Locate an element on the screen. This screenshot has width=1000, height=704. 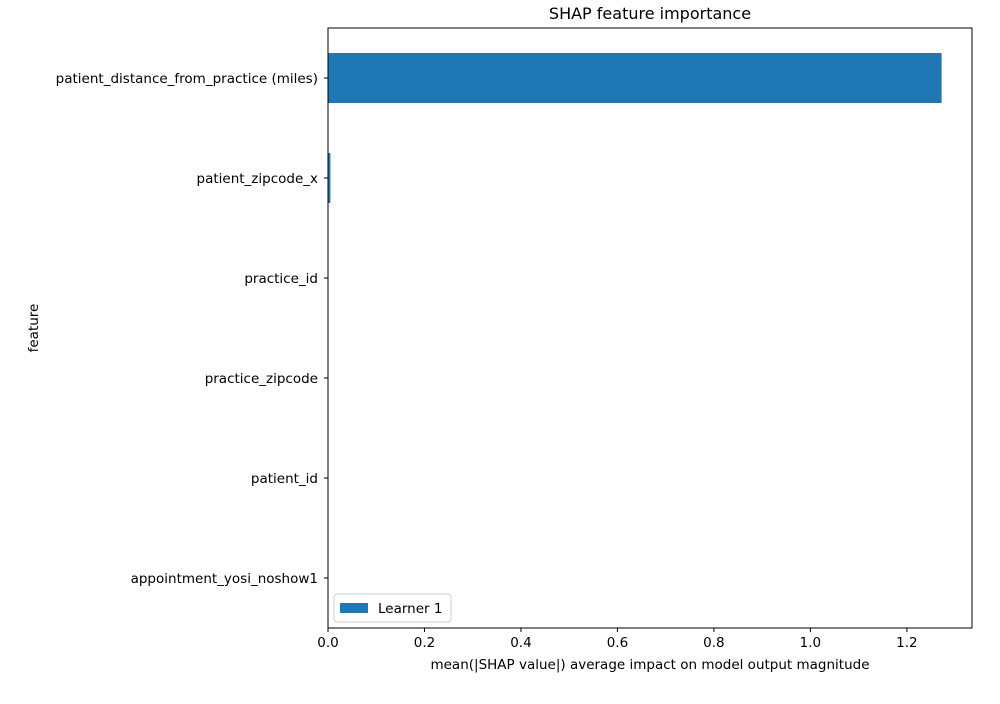
x-tick-label: 0.0 is located at coordinates (327, 643).